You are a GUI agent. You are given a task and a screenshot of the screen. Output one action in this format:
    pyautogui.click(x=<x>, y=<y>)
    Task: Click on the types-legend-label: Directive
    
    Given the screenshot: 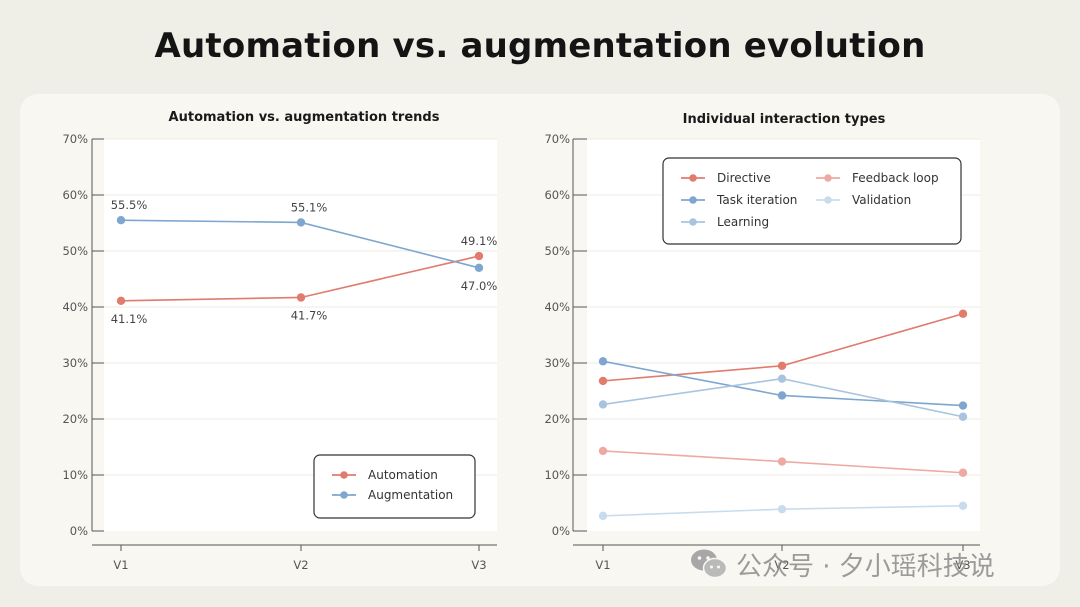 What is the action you would take?
    pyautogui.click(x=744, y=178)
    